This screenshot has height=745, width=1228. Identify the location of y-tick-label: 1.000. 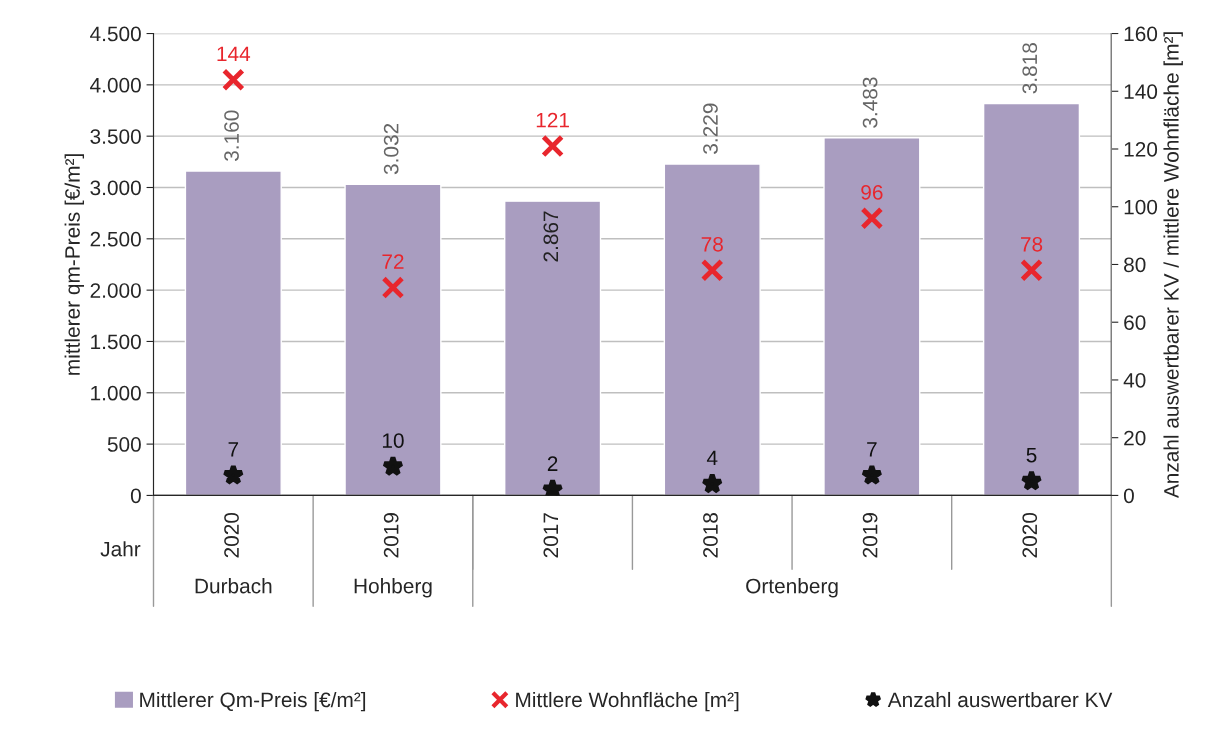
(116, 393).